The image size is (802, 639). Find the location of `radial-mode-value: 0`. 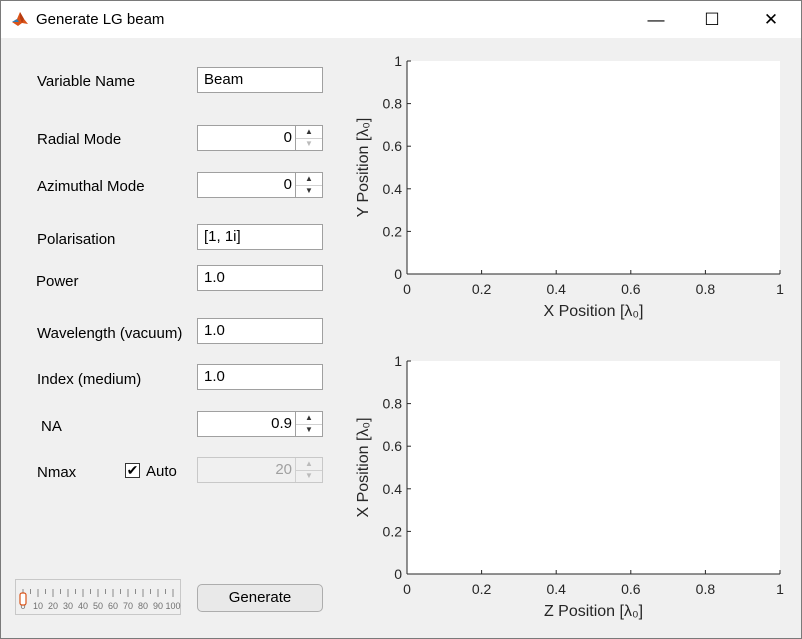

radial-mode-value: 0 is located at coordinates (287, 137).